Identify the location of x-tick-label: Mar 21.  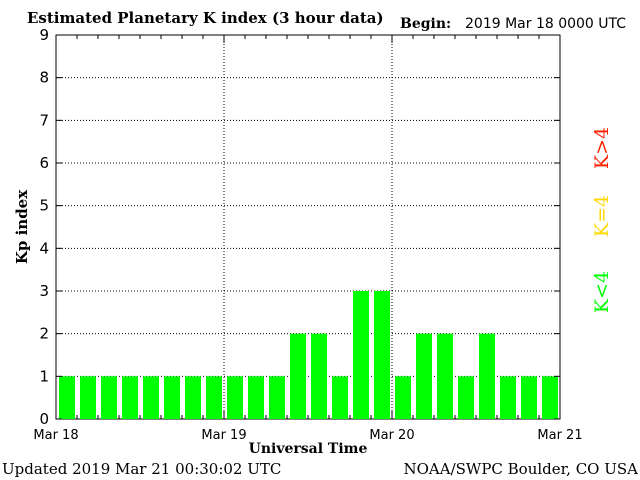
(559, 435).